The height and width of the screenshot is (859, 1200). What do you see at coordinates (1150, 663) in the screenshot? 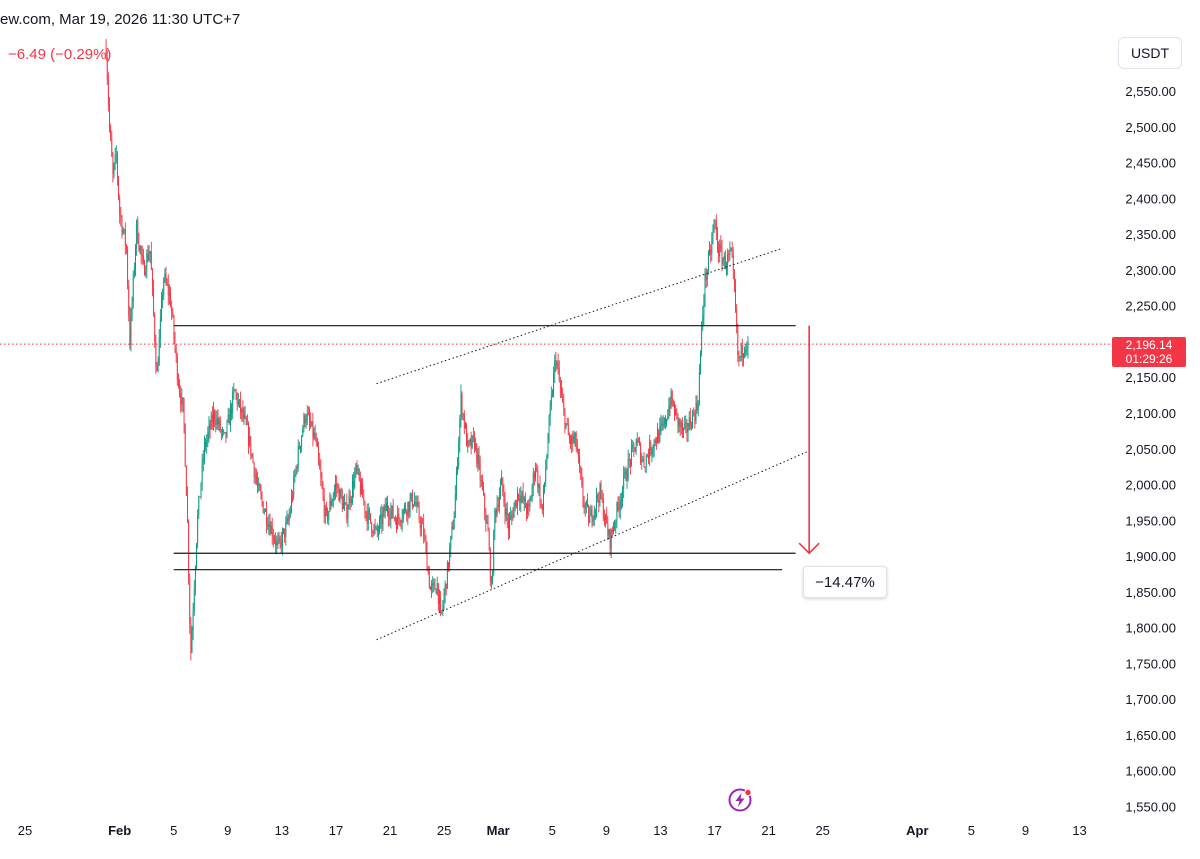
I see `y-tick-label: 1,750.00` at bounding box center [1150, 663].